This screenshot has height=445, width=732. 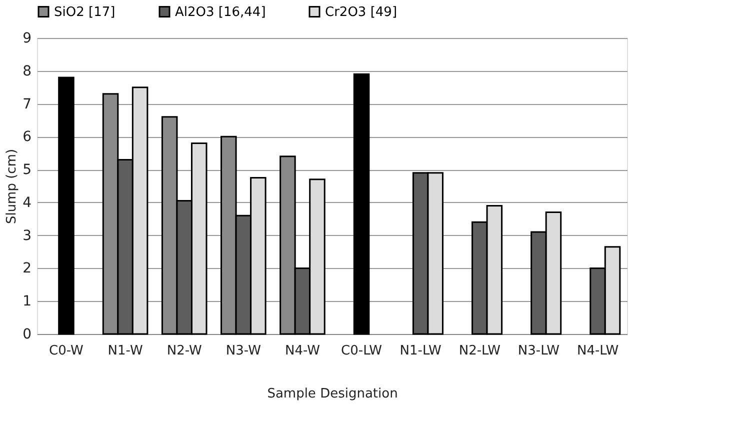 What do you see at coordinates (27, 170) in the screenshot?
I see `y-tick-label: 5` at bounding box center [27, 170].